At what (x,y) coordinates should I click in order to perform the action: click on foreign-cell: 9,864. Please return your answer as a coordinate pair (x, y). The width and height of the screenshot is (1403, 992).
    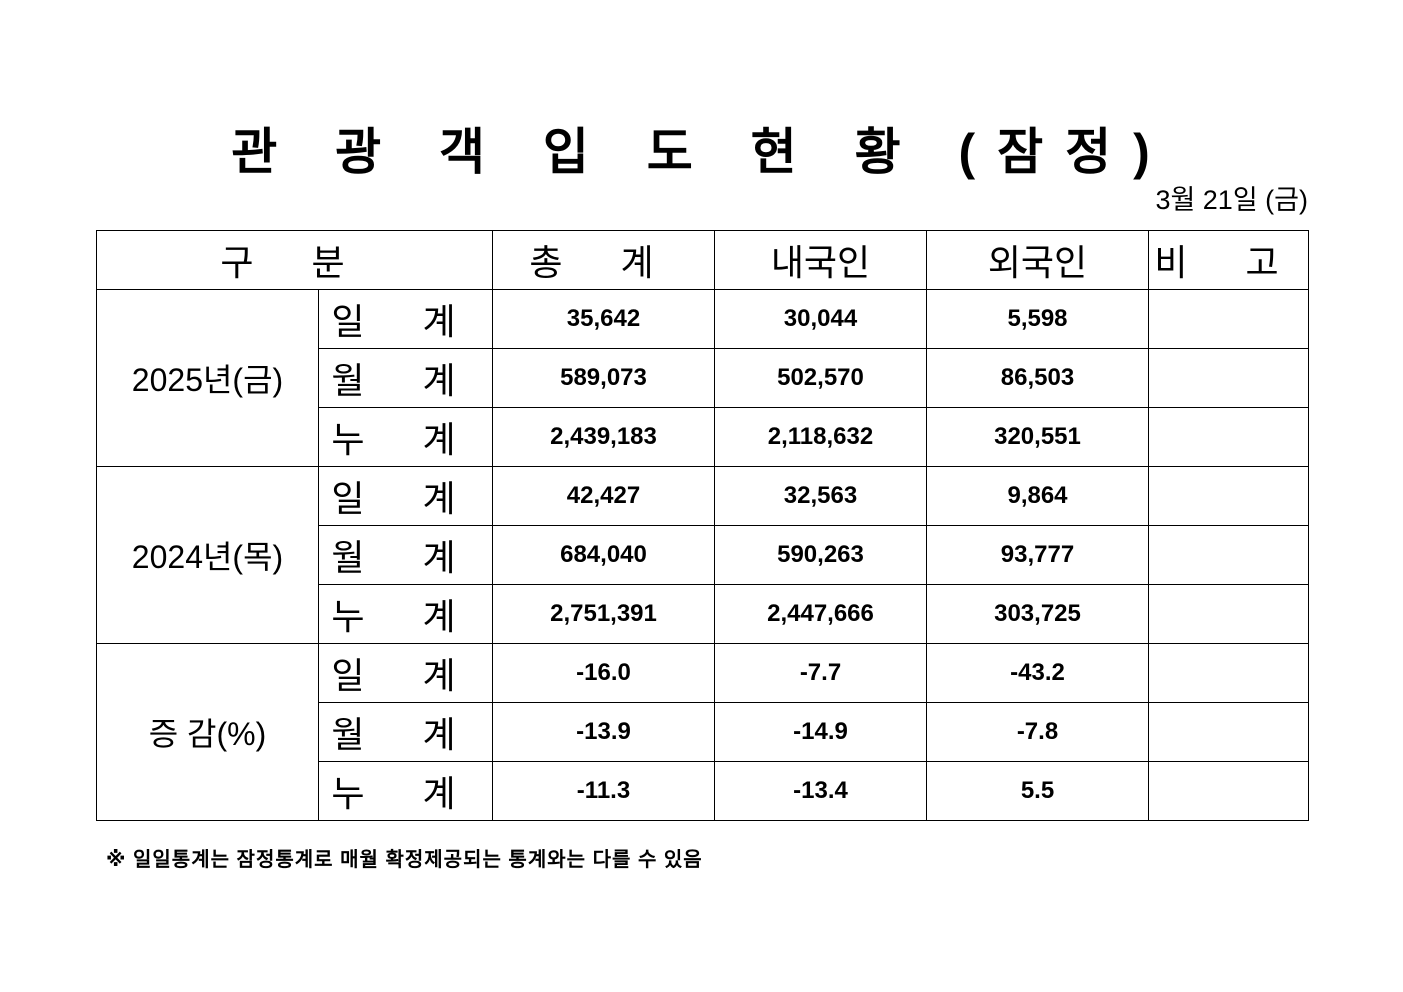
    Looking at the image, I should click on (1037, 496).